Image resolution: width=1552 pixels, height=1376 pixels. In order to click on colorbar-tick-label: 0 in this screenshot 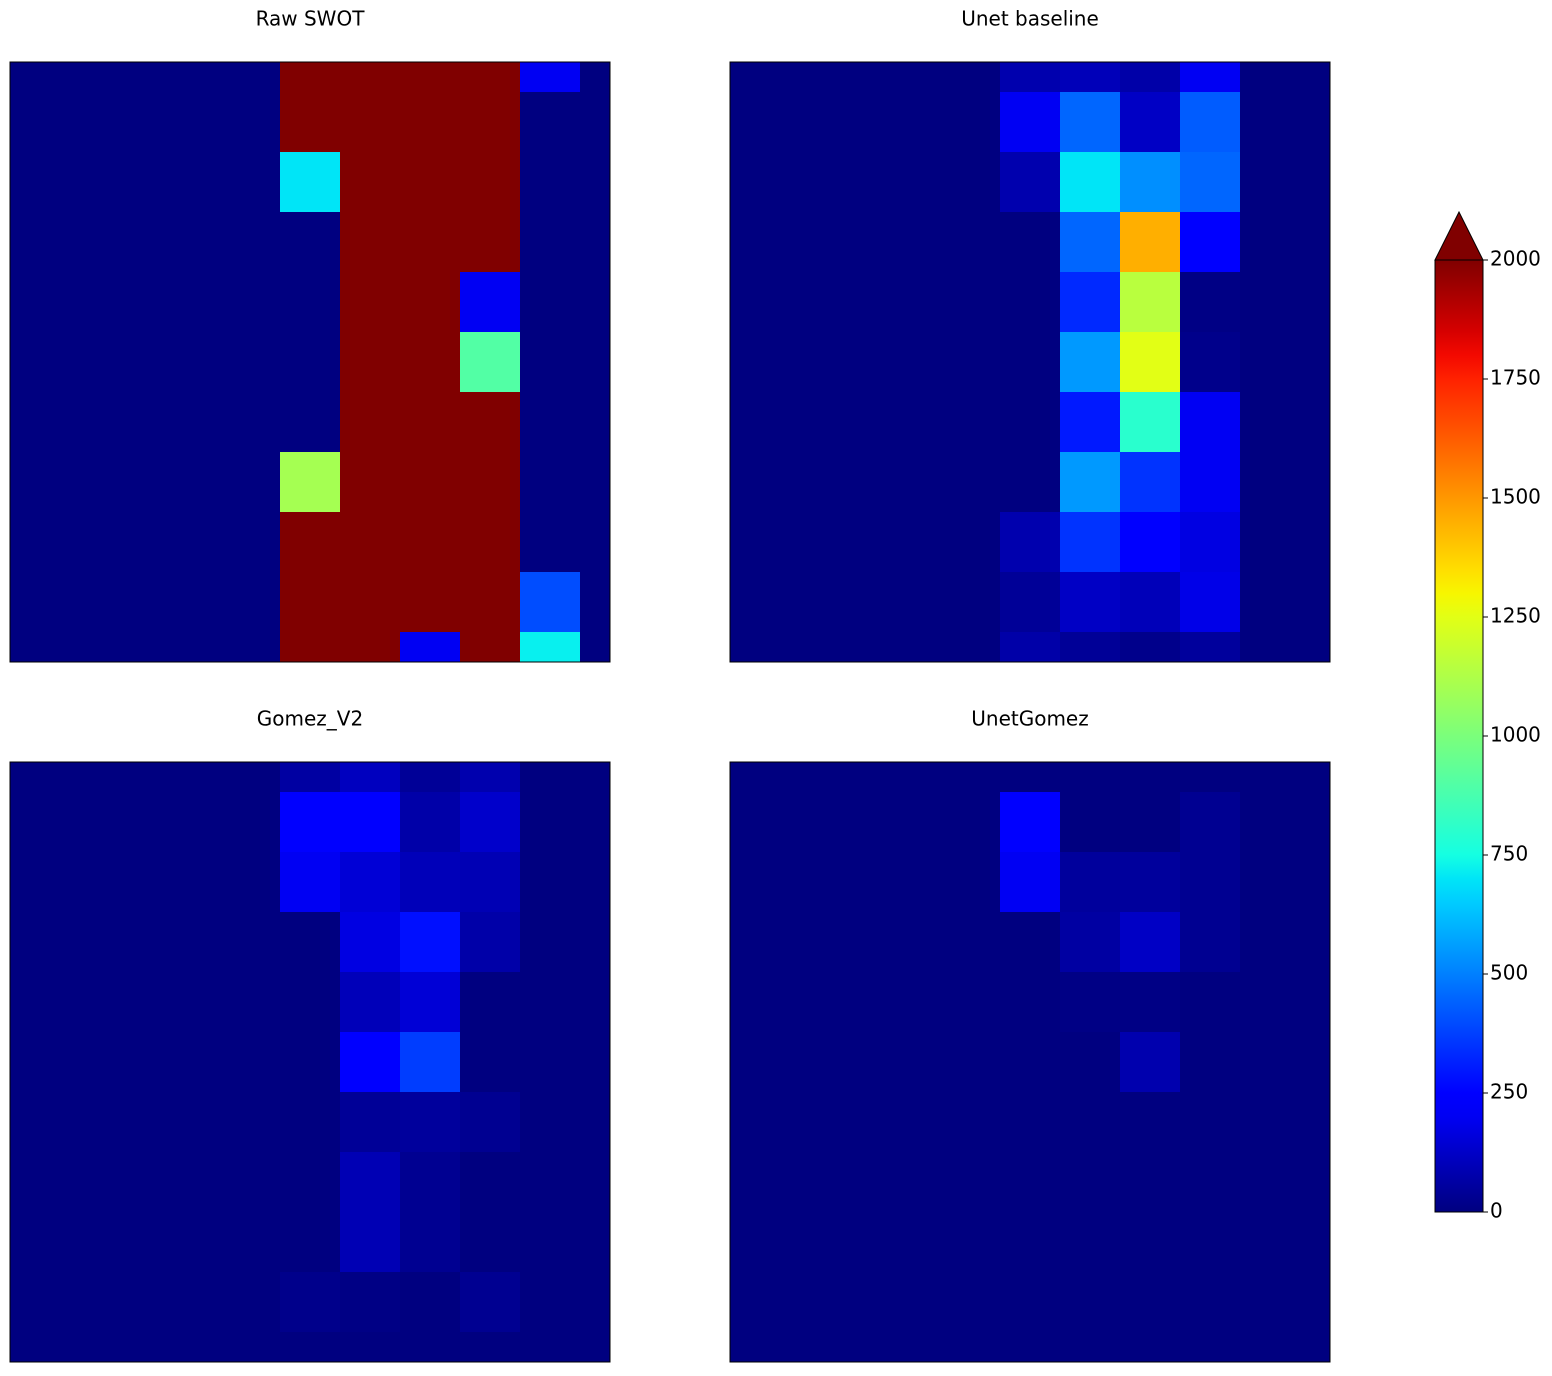, I will do `click(1496, 1211)`.